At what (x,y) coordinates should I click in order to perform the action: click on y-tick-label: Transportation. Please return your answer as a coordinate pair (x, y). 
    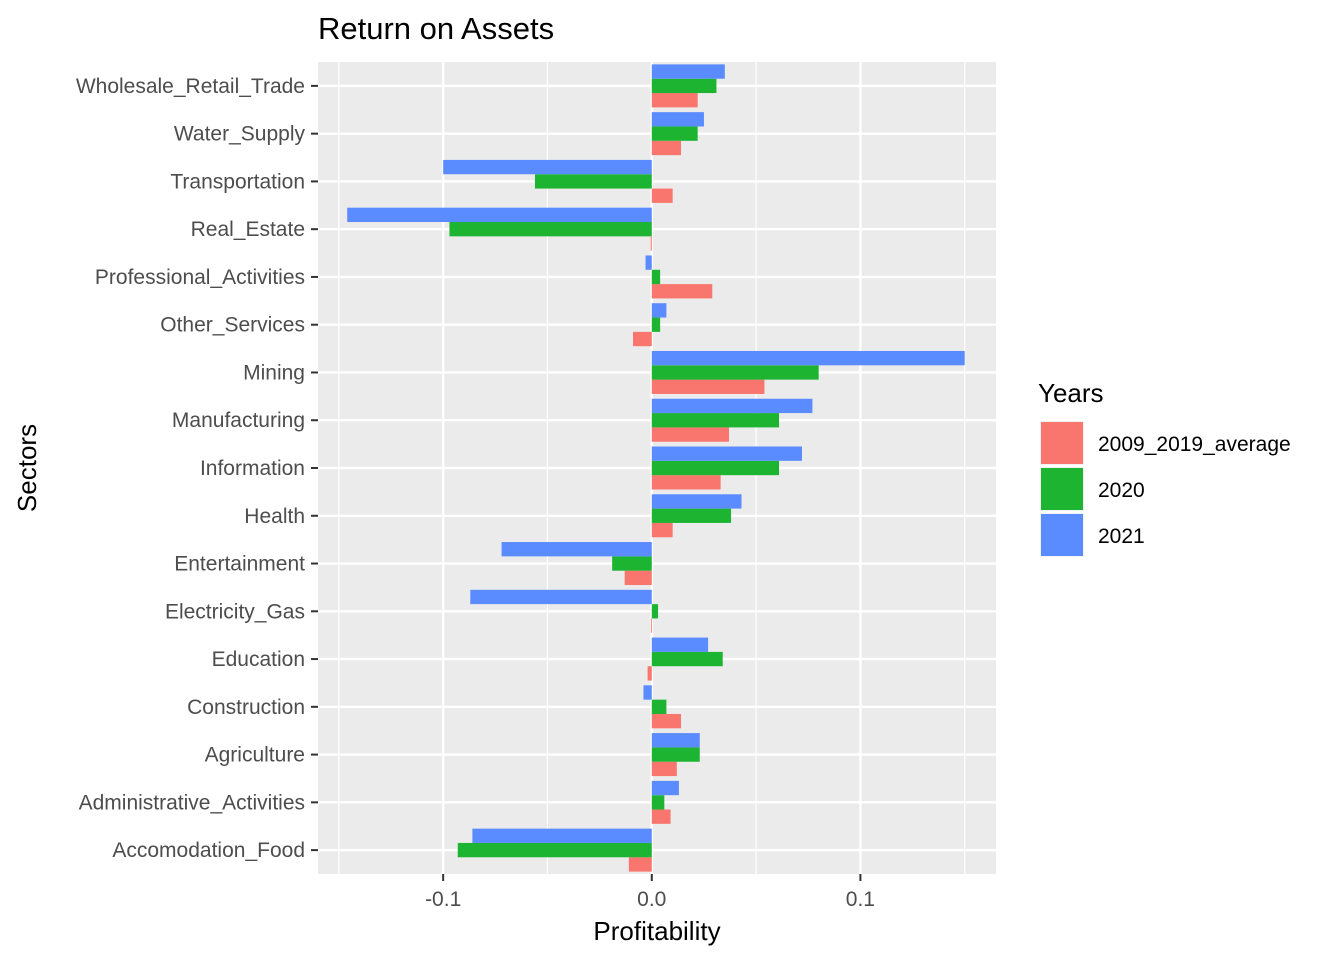
    Looking at the image, I should click on (237, 181).